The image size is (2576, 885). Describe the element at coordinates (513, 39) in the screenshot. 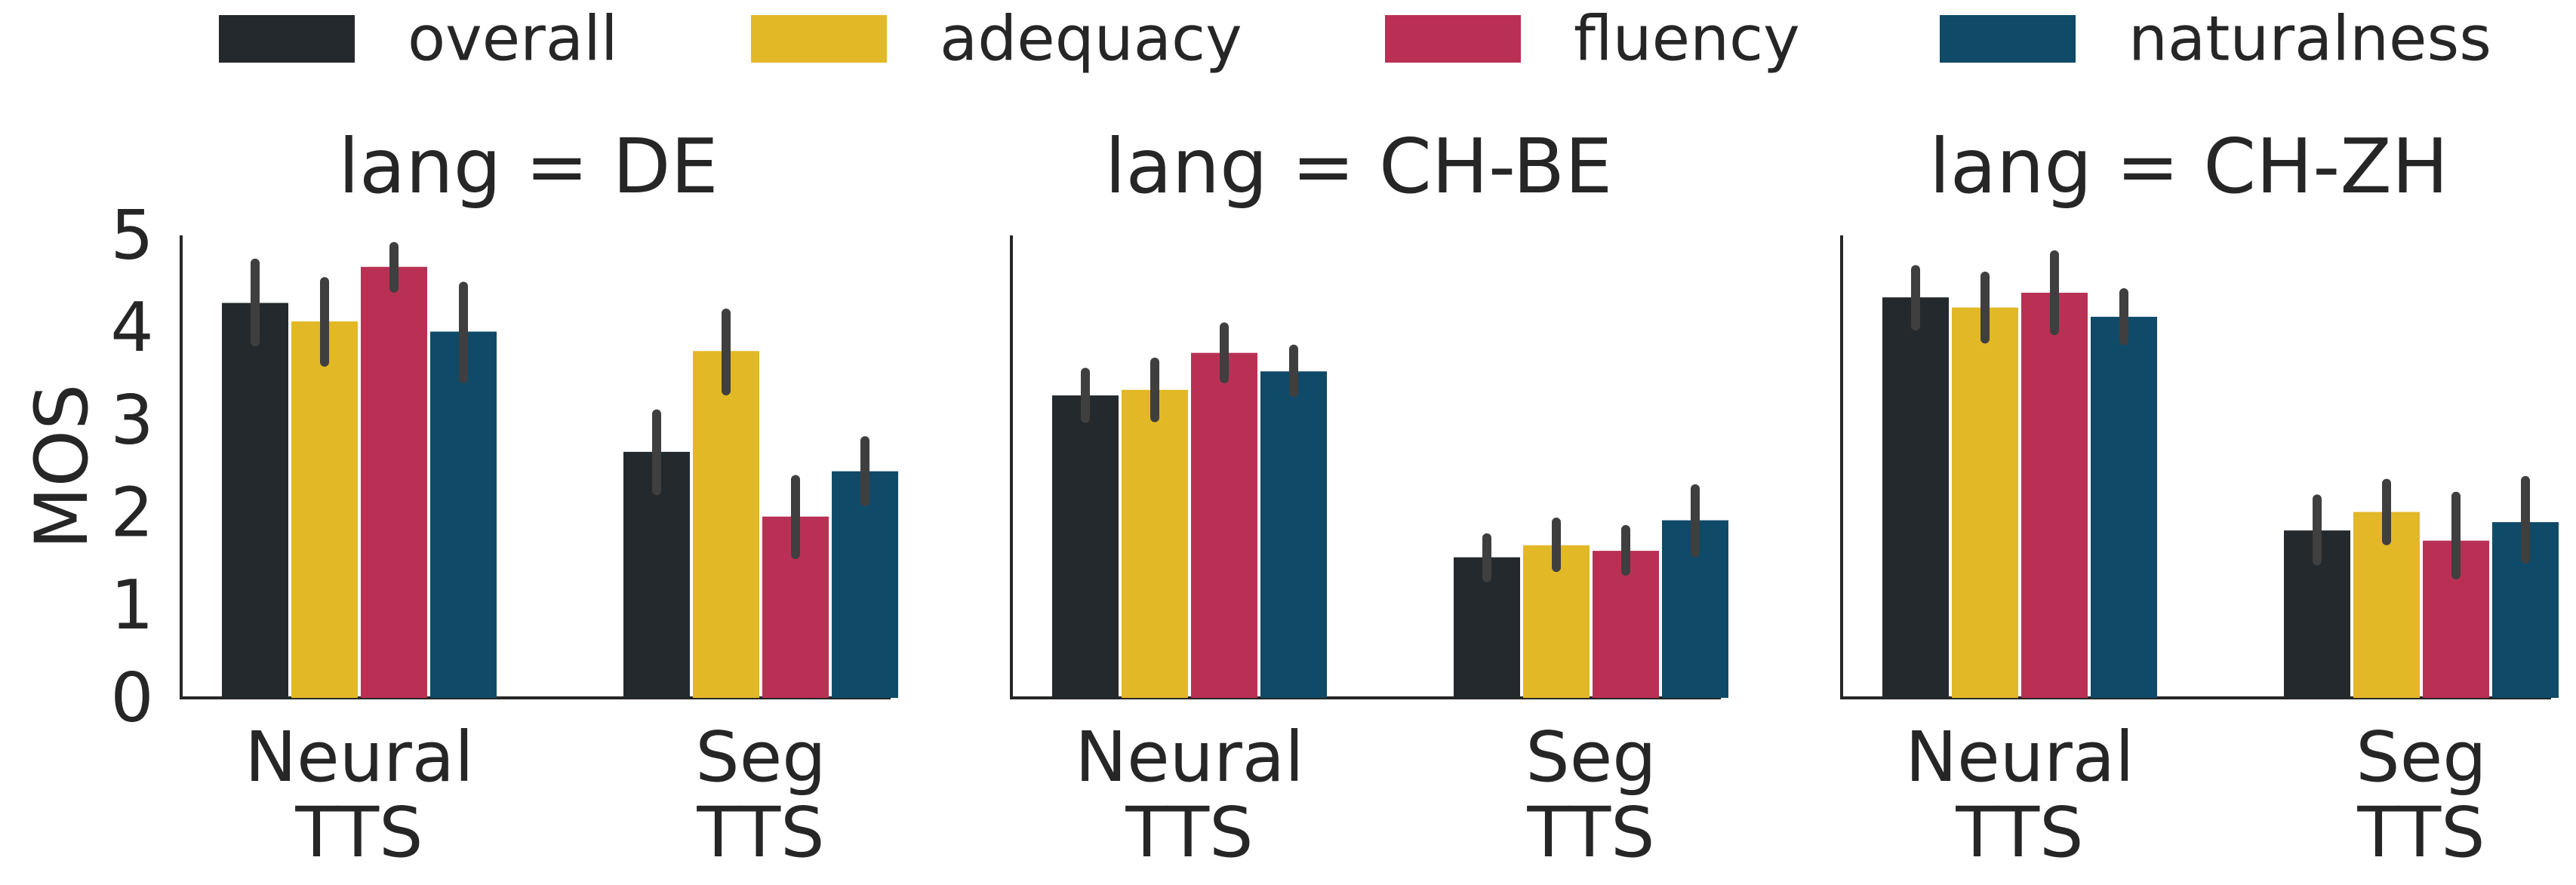

I see `legend-label-overall: overall` at that location.